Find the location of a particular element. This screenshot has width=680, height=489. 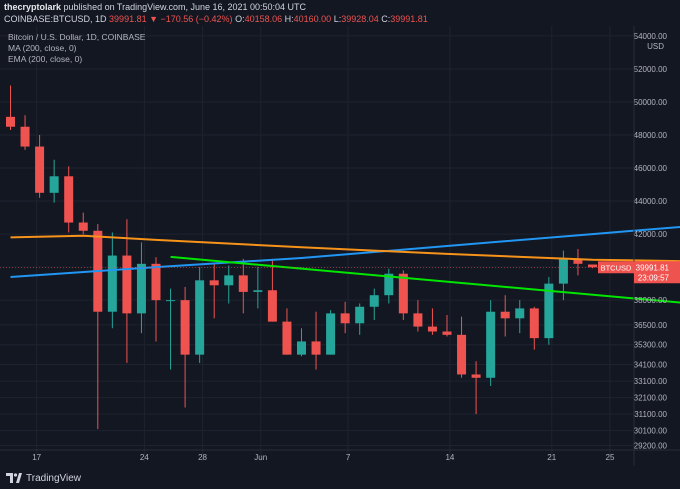

ema-200-line is located at coordinates (345, 248).